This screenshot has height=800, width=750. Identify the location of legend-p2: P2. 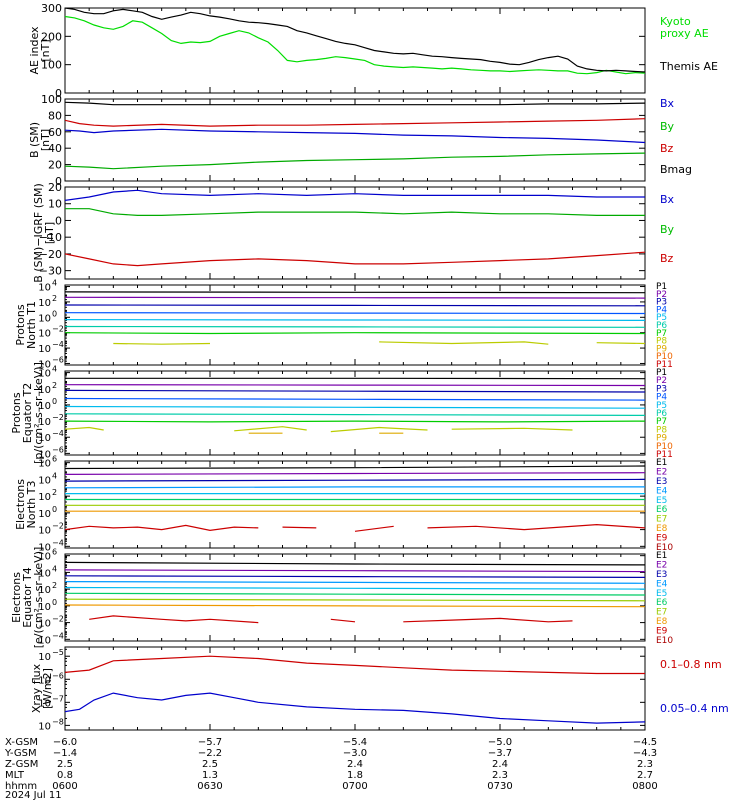
(661, 381).